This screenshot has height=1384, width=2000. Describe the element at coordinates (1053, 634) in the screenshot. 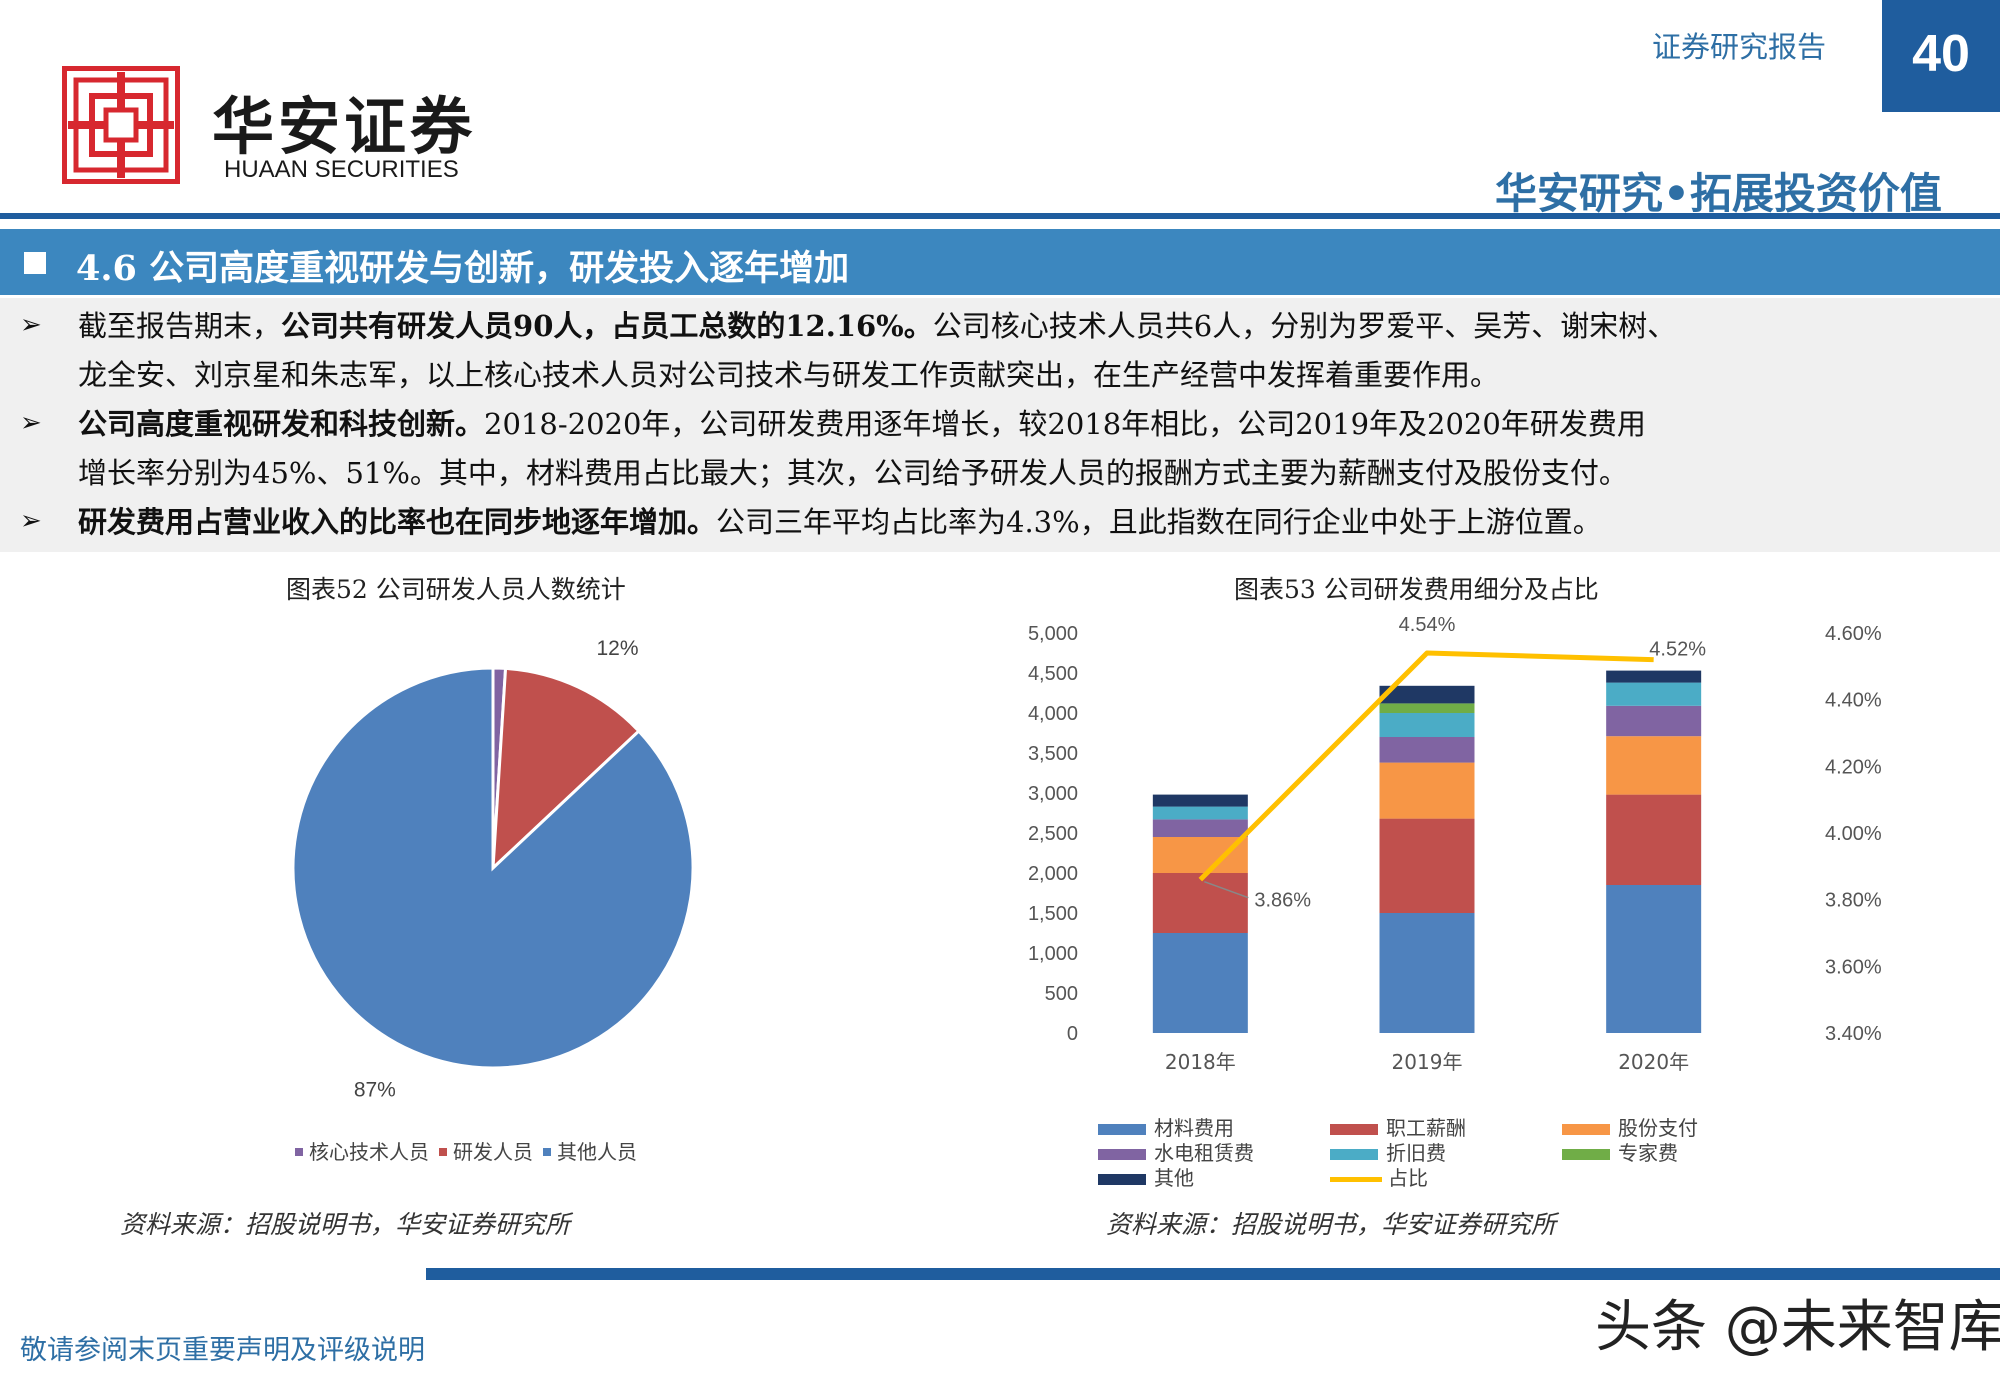

I see `y-left-tick-label: 5,000` at that location.